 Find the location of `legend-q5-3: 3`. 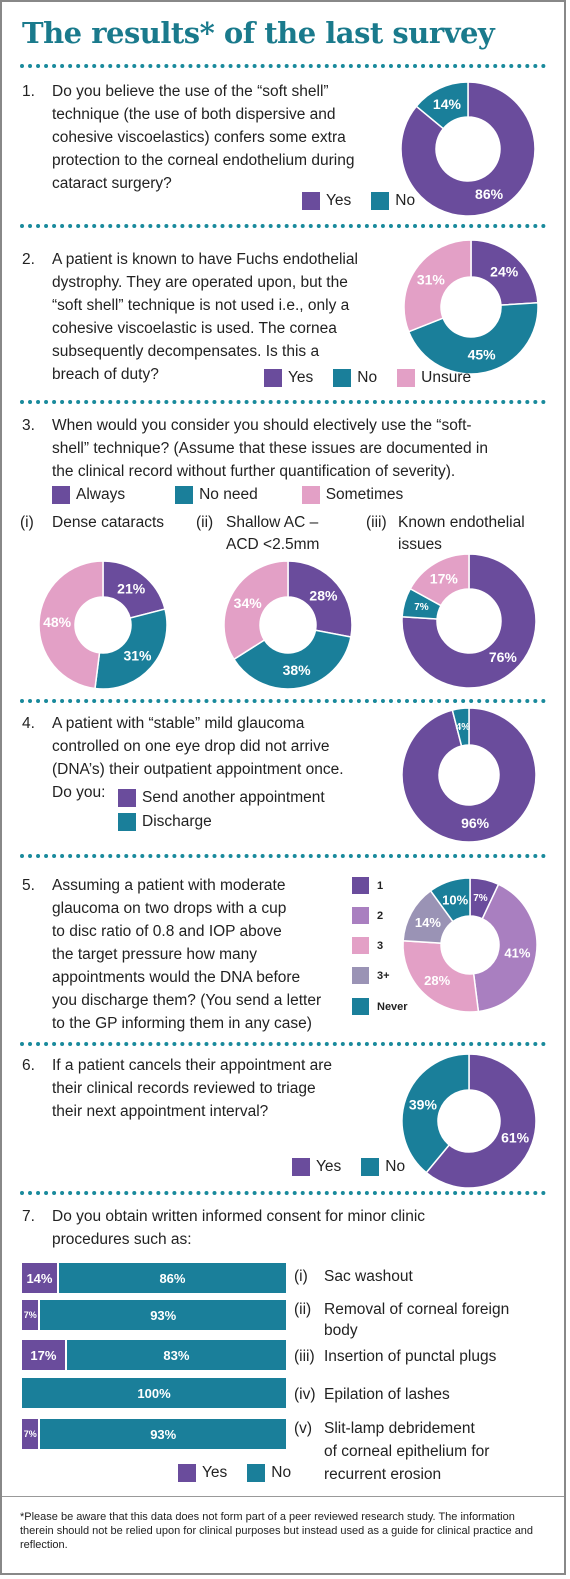

legend-q5-3: 3 is located at coordinates (367, 945).